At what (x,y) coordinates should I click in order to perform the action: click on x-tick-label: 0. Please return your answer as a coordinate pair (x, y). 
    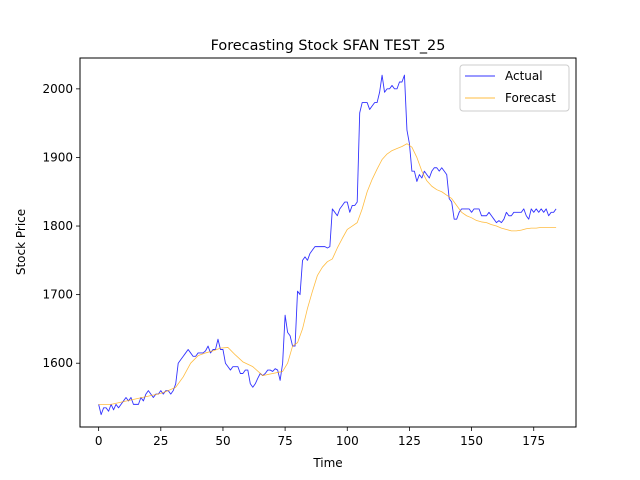
    Looking at the image, I should click on (99, 441).